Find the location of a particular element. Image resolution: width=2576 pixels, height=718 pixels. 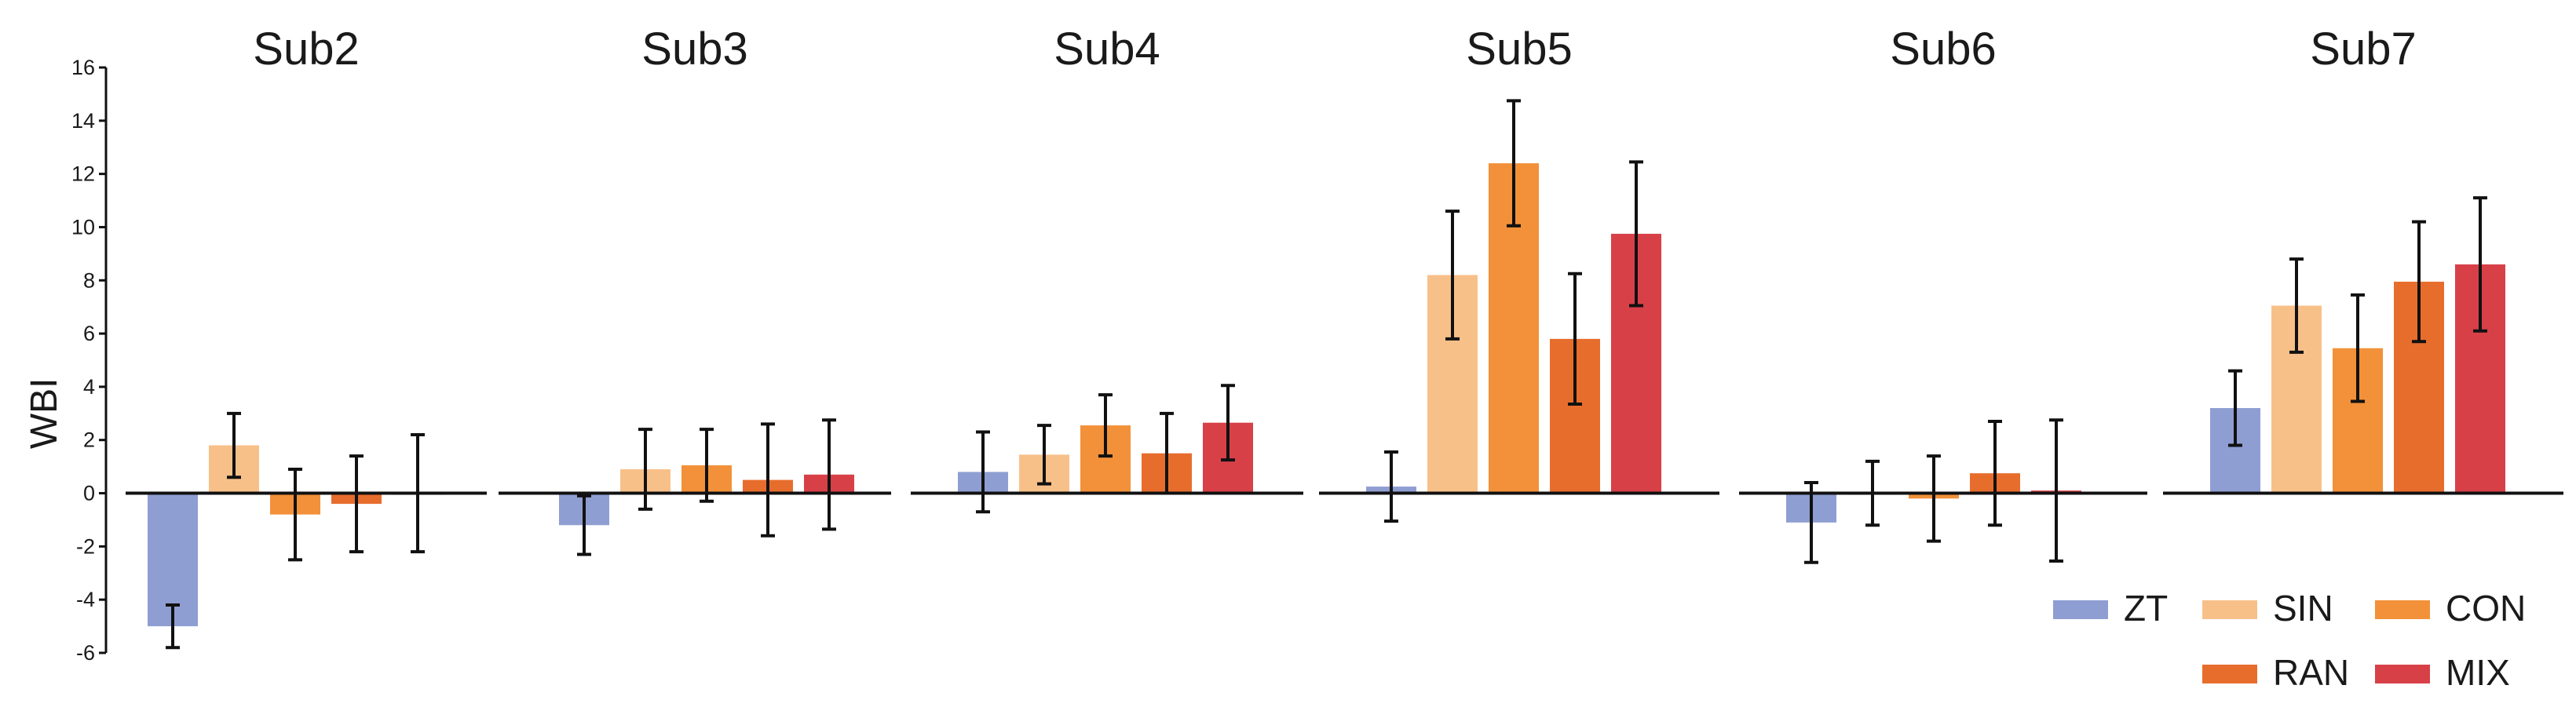

panel-title: Sub3 is located at coordinates (694, 50).